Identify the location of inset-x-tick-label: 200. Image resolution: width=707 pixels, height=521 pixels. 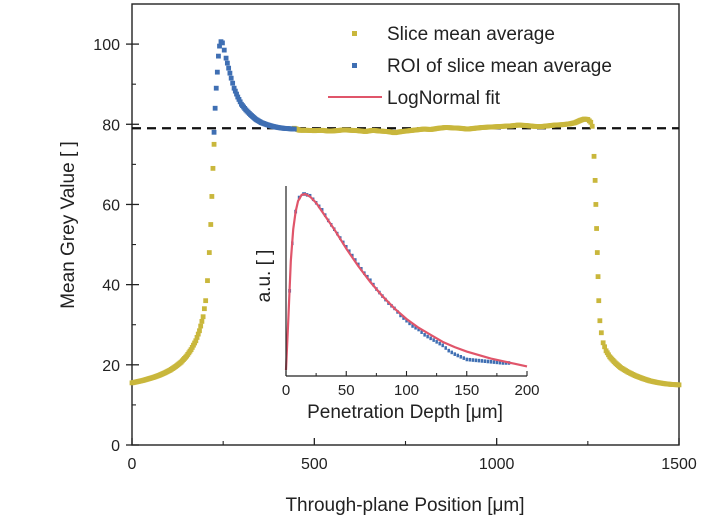
(526, 390).